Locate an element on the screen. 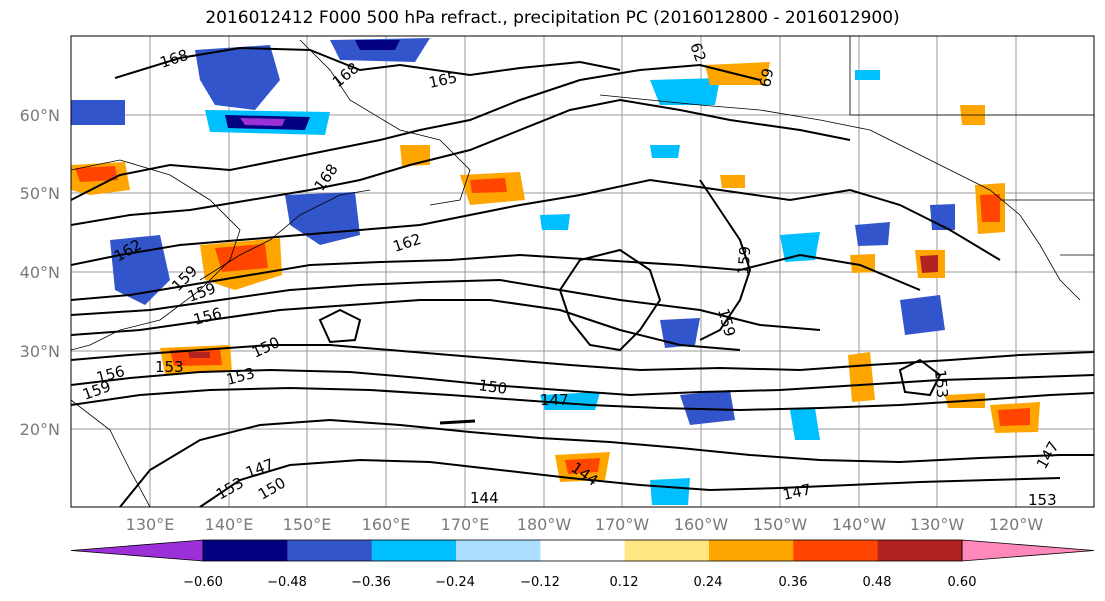 This screenshot has height=601, width=1105. lon-label: 170°W is located at coordinates (622, 524).